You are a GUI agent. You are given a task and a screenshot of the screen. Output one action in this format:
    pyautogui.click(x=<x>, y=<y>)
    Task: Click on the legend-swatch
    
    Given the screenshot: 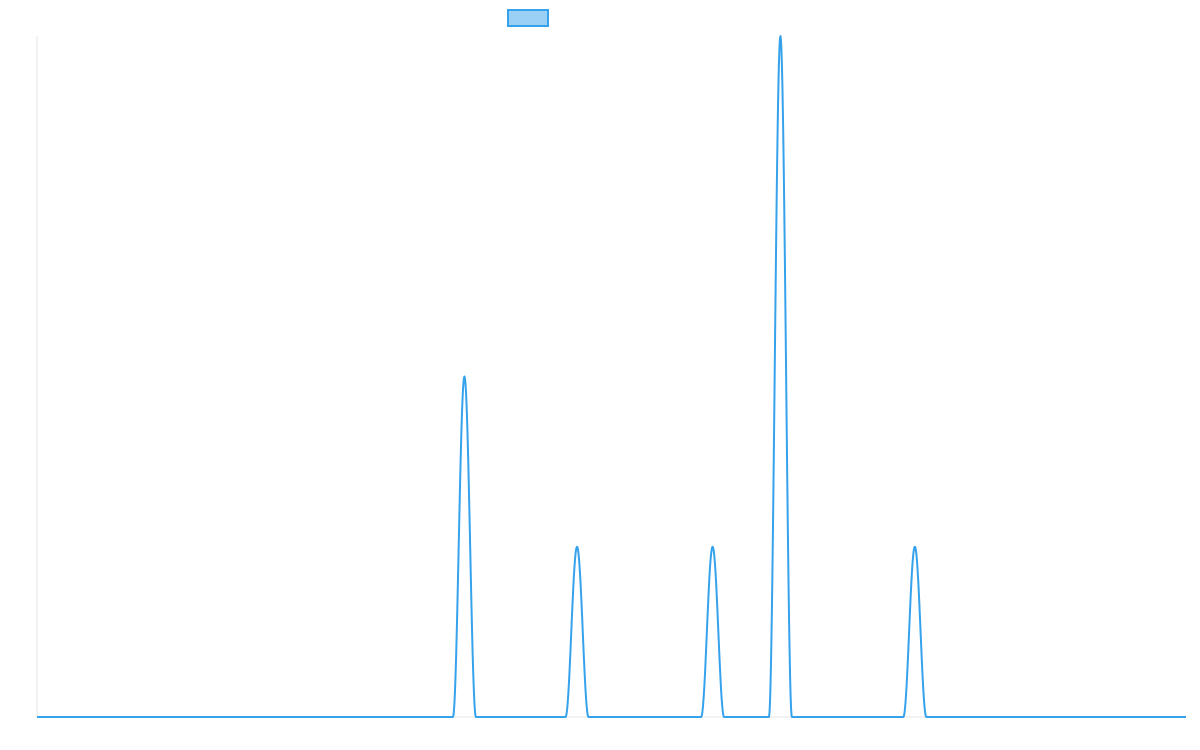 What is the action you would take?
    pyautogui.click(x=528, y=18)
    